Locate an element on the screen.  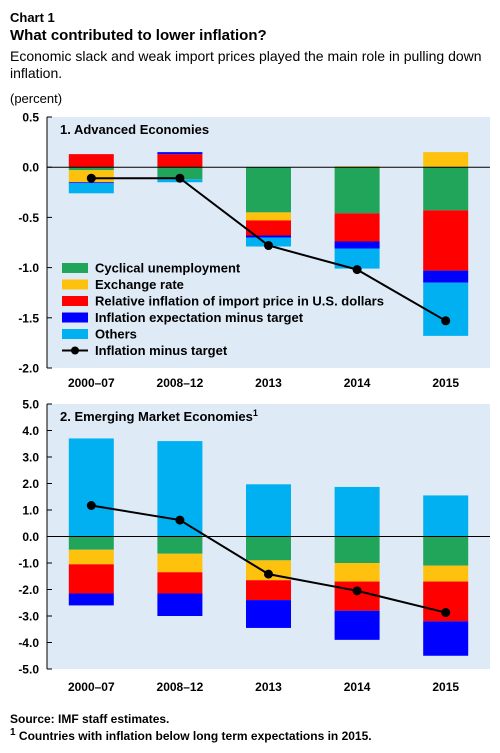
y-tick-label: -5.0 is located at coordinates (28, 670).